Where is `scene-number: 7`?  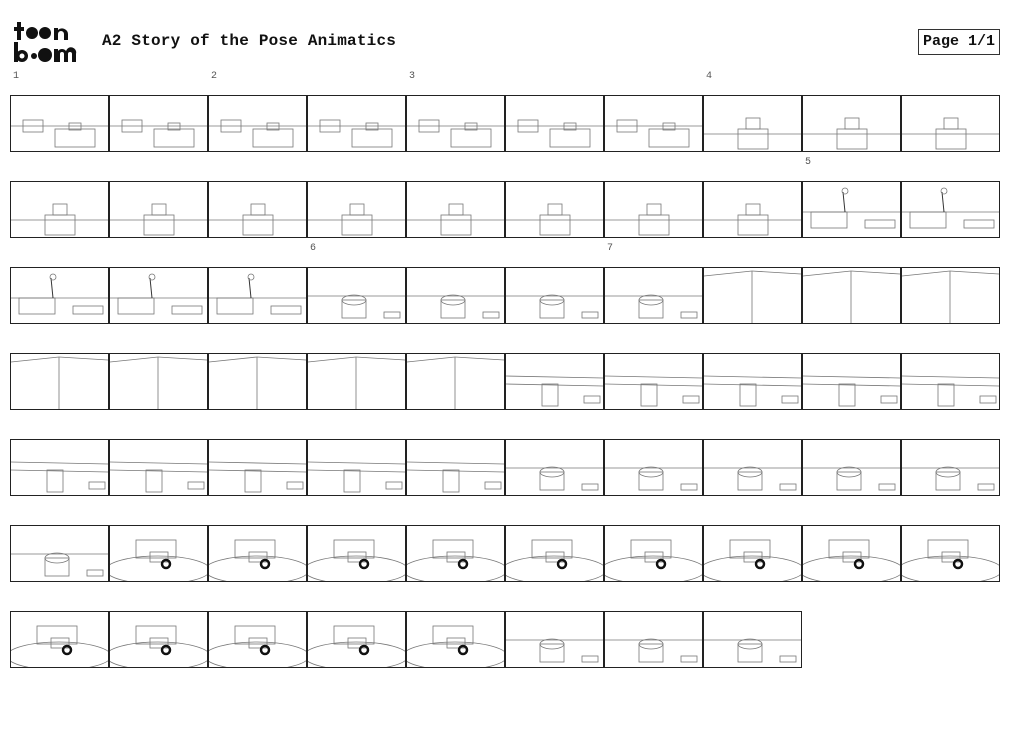
scene-number: 7 is located at coordinates (610, 248).